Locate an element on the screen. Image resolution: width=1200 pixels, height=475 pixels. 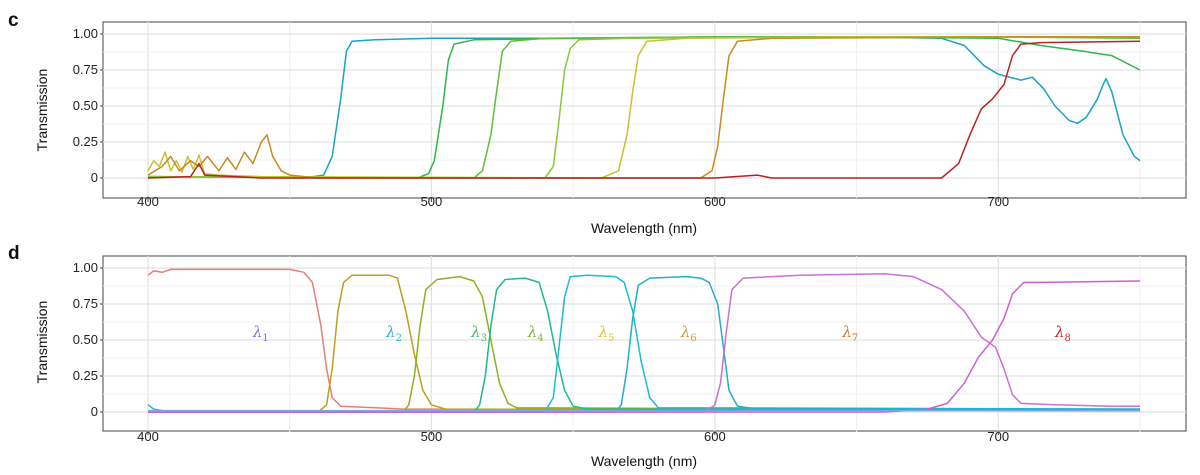
y-axis-title-d: Transmission is located at coordinates (42, 342).